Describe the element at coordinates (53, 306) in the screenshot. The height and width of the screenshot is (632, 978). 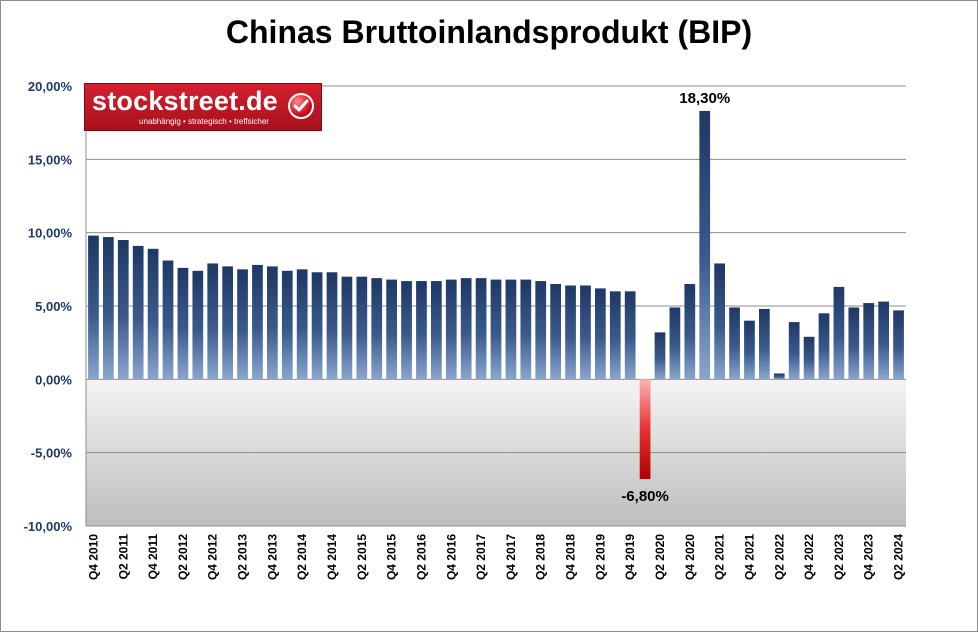
I see `y-tick-label: 5,00%` at that location.